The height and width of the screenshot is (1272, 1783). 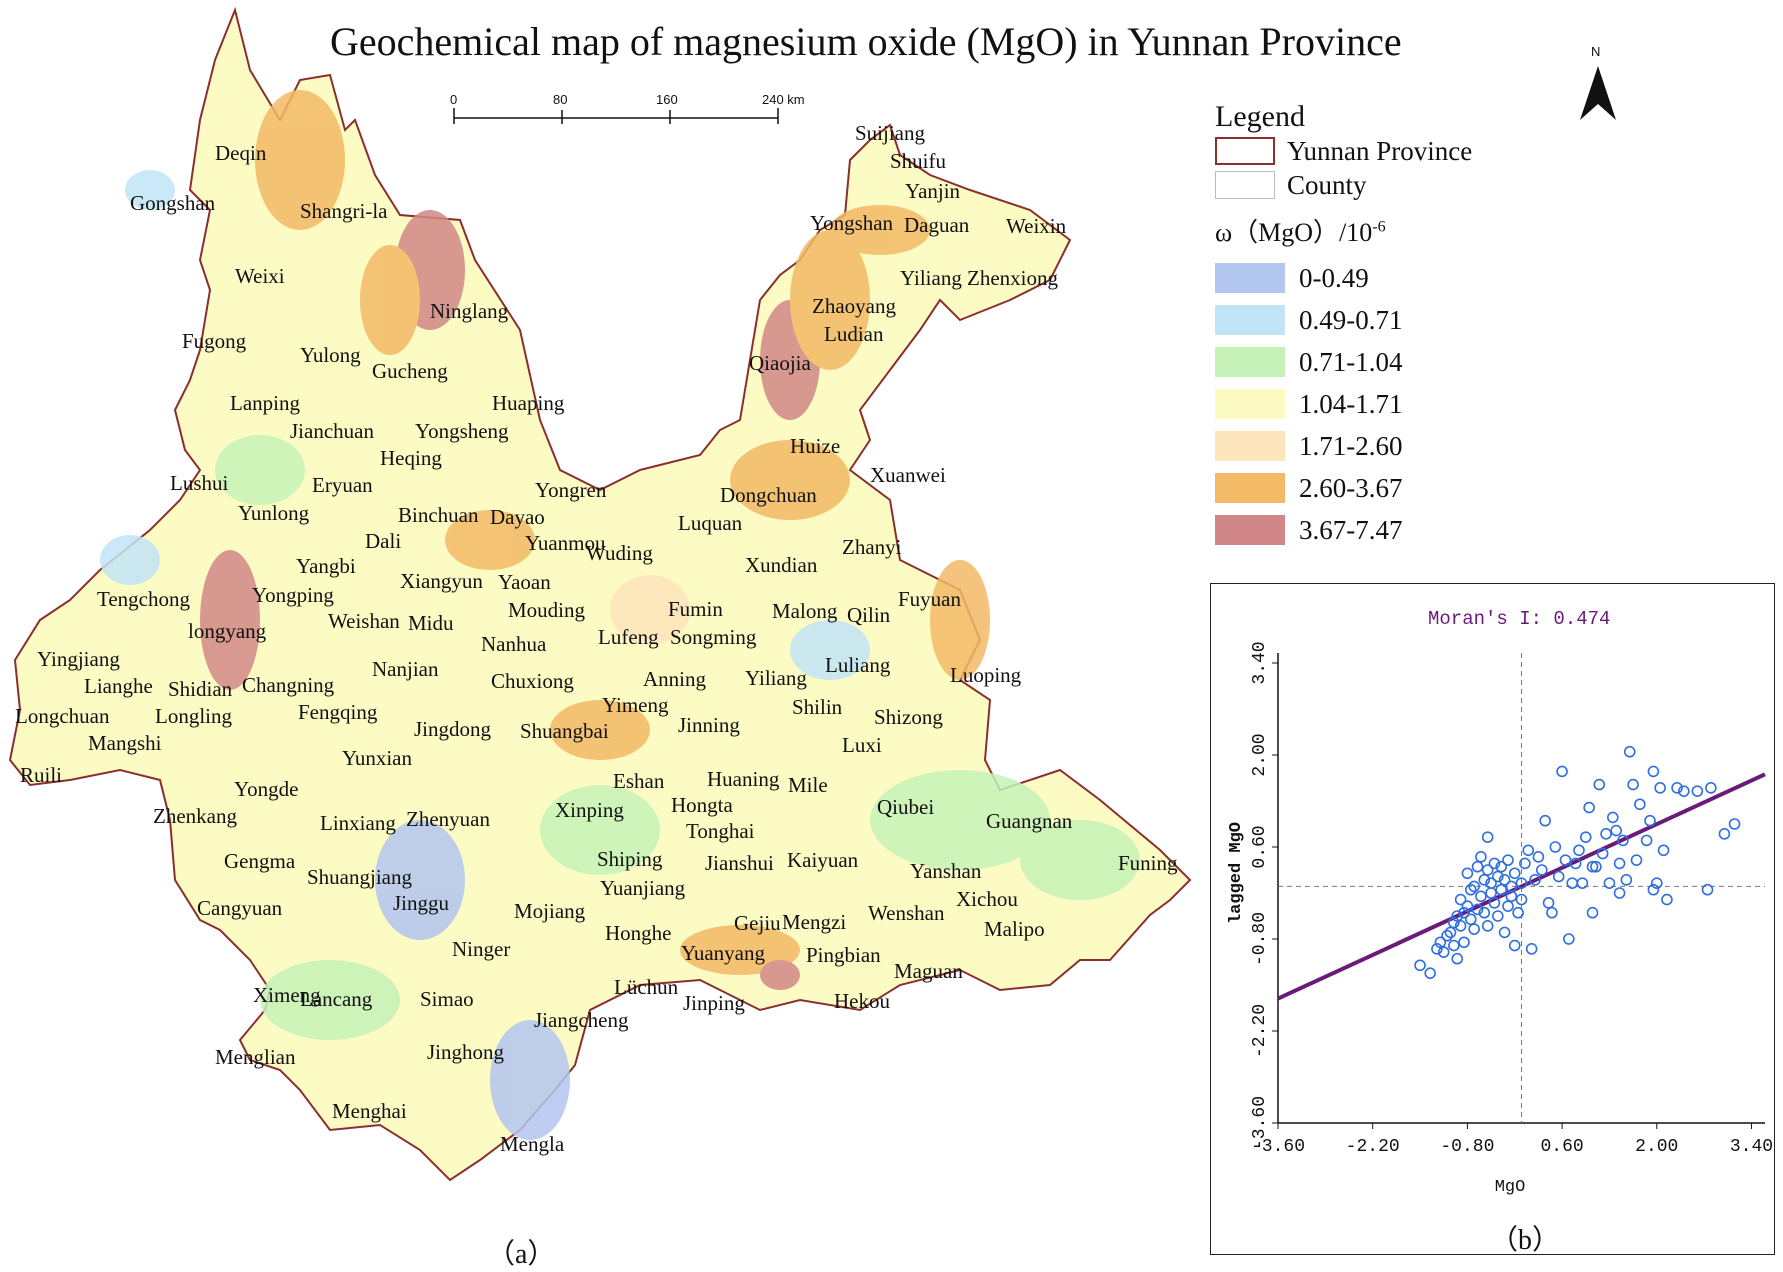 I want to click on place-label: Menghai, so click(x=369, y=1111).